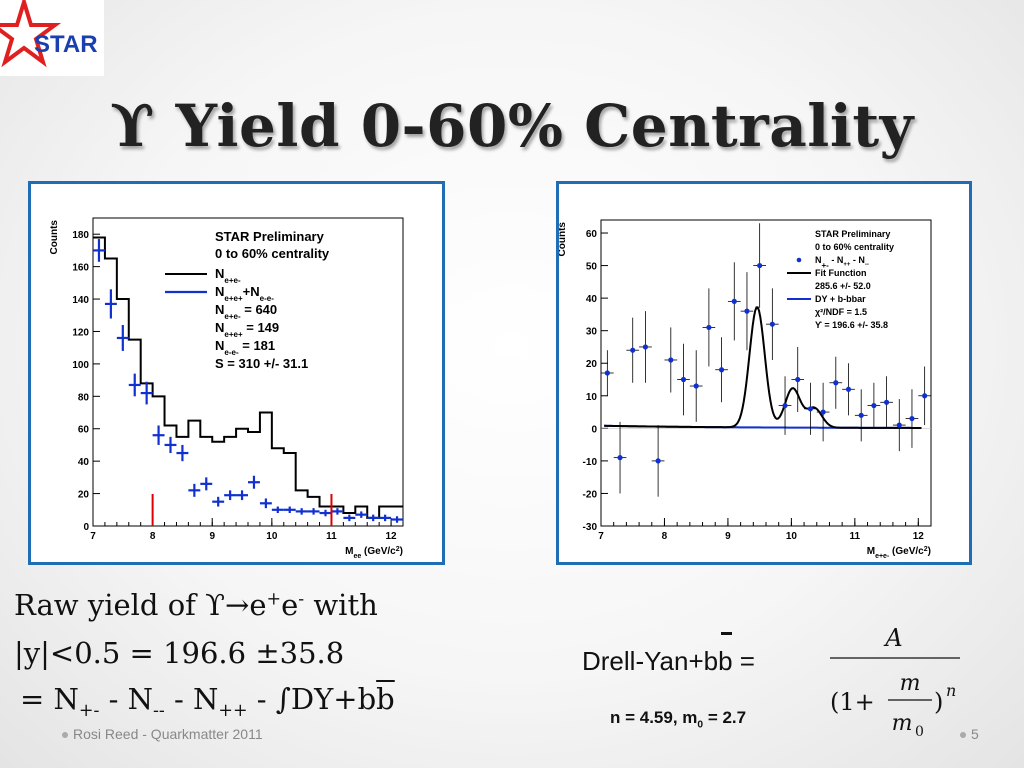 The height and width of the screenshot is (768, 1024). Describe the element at coordinates (592, 332) in the screenshot. I see `y-tick-label: 30` at that location.